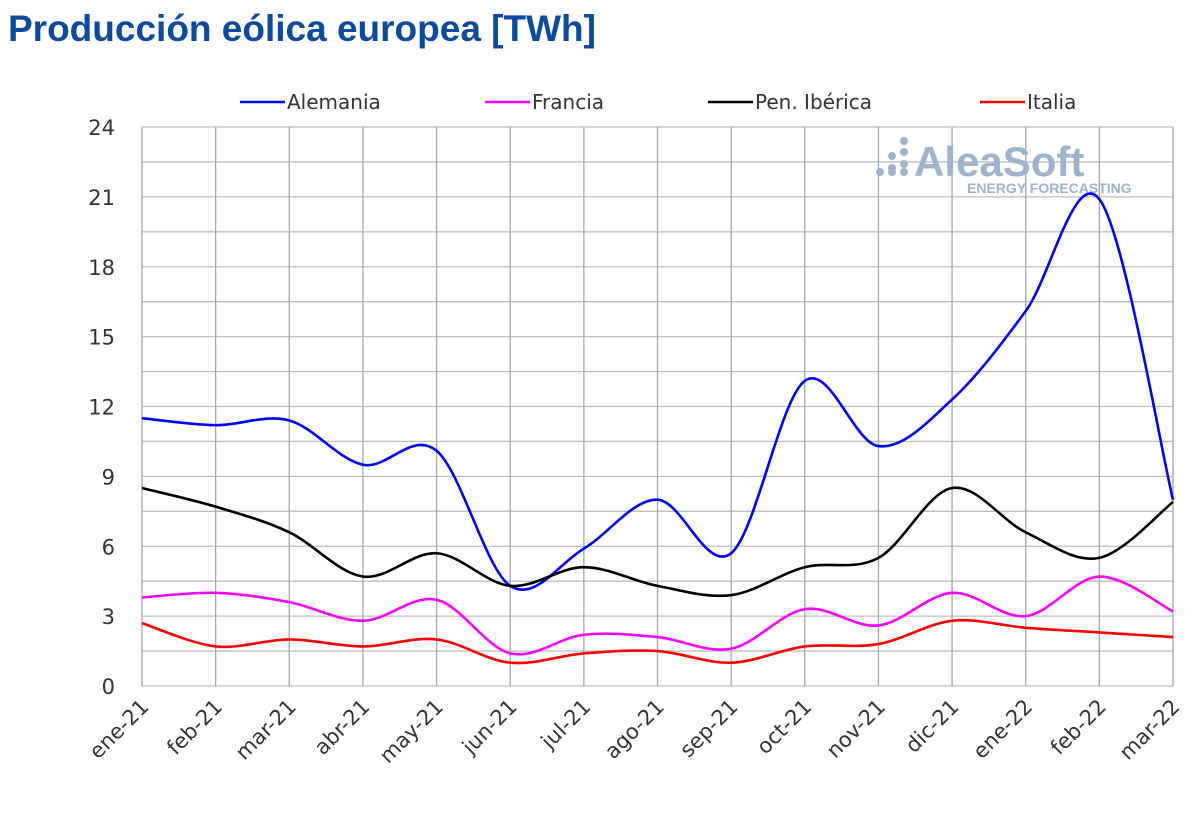 The height and width of the screenshot is (831, 1200). I want to click on x-tick-label: dic-21, so click(932, 726).